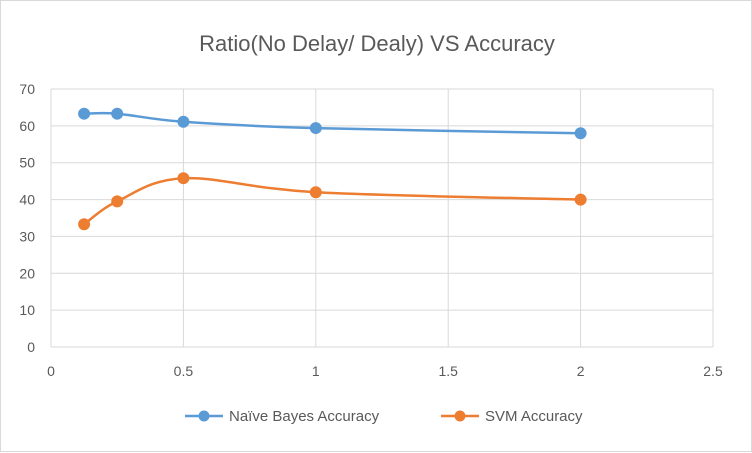 This screenshot has height=453, width=752. Describe the element at coordinates (534, 416) in the screenshot. I see `svm-legend-label: SVM Accuracy` at that location.